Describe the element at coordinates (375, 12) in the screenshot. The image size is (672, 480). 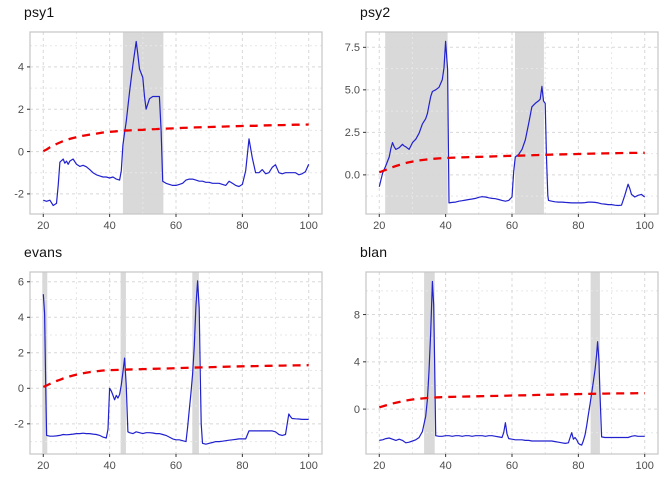
I see `panel-title-psy2: psy2` at that location.